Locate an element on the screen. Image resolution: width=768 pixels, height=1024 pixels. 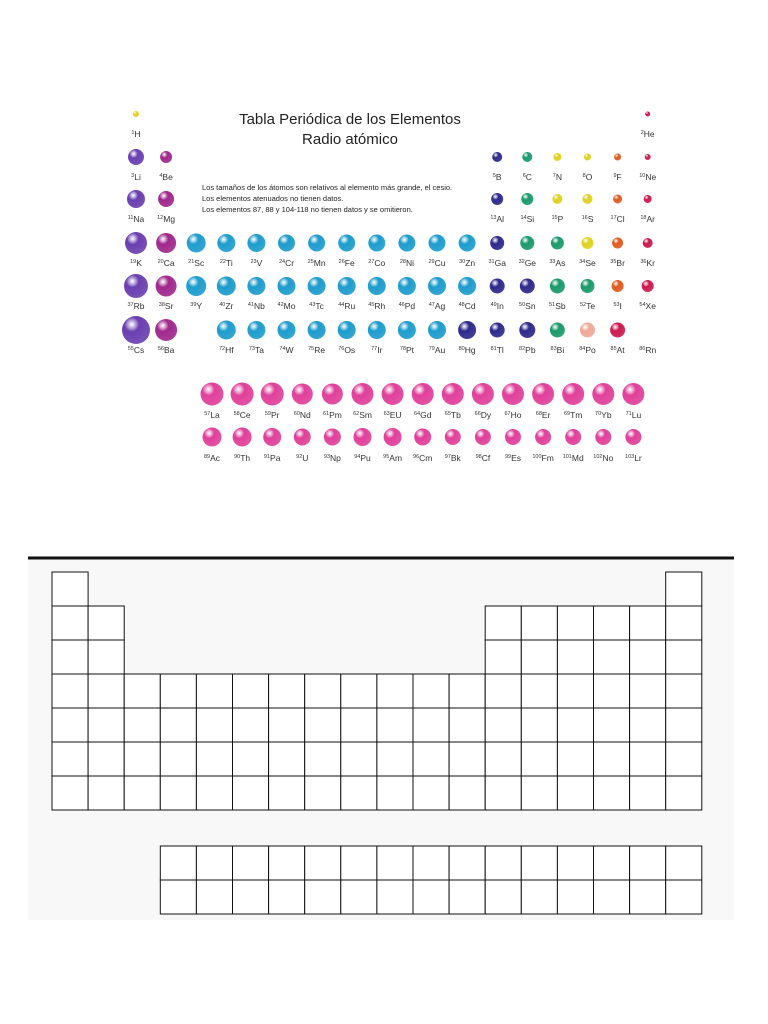
atomic-number: 24 is located at coordinates (282, 262).